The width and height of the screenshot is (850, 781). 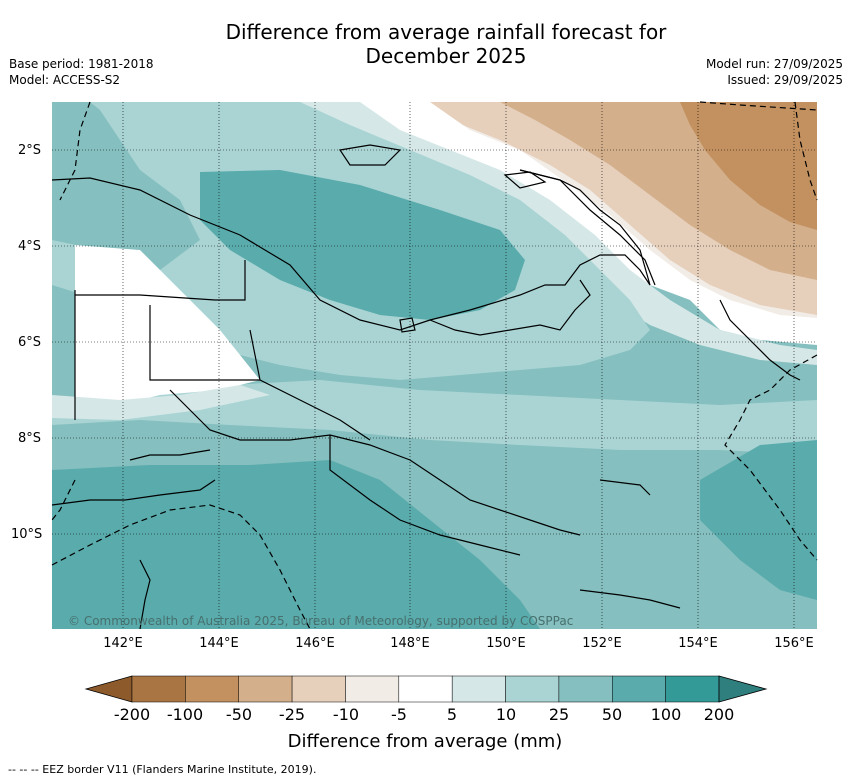 What do you see at coordinates (219, 643) in the screenshot?
I see `lon-label-144e: 144°E` at bounding box center [219, 643].